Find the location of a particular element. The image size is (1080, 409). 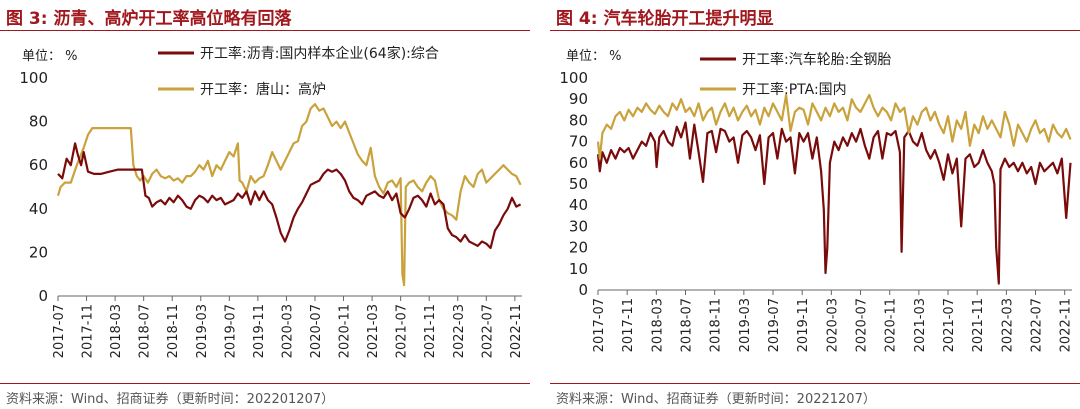

legend-label-2: 开工率:PTA:国内 is located at coordinates (794, 89).